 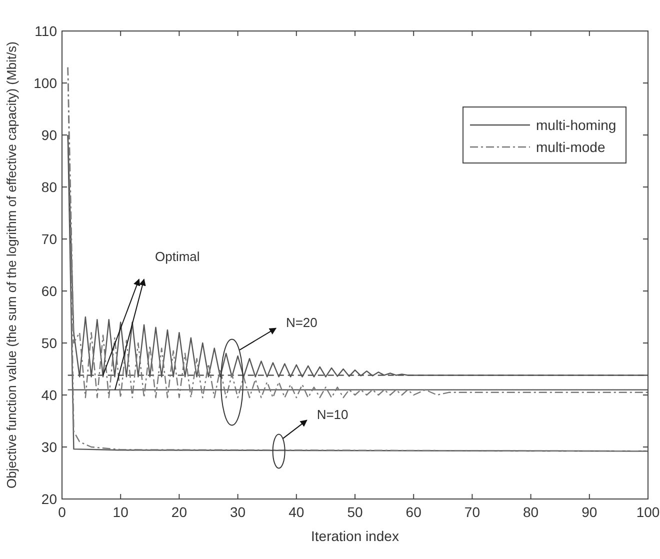 What do you see at coordinates (355, 512) in the screenshot?
I see `x-tick-label: 50` at bounding box center [355, 512].